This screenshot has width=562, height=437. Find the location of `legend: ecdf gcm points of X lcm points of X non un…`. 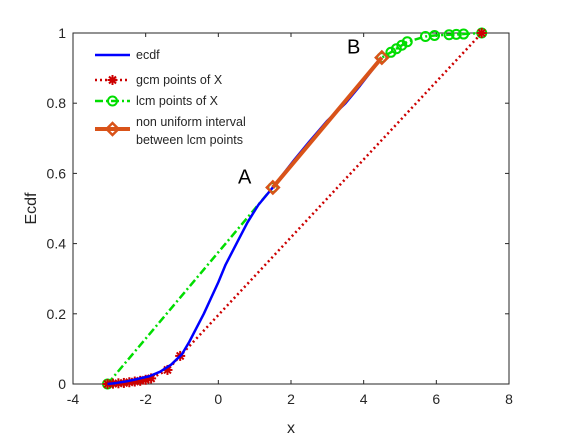

legend: ecdf gcm points of X lcm points of X non un… is located at coordinates (170, 97).